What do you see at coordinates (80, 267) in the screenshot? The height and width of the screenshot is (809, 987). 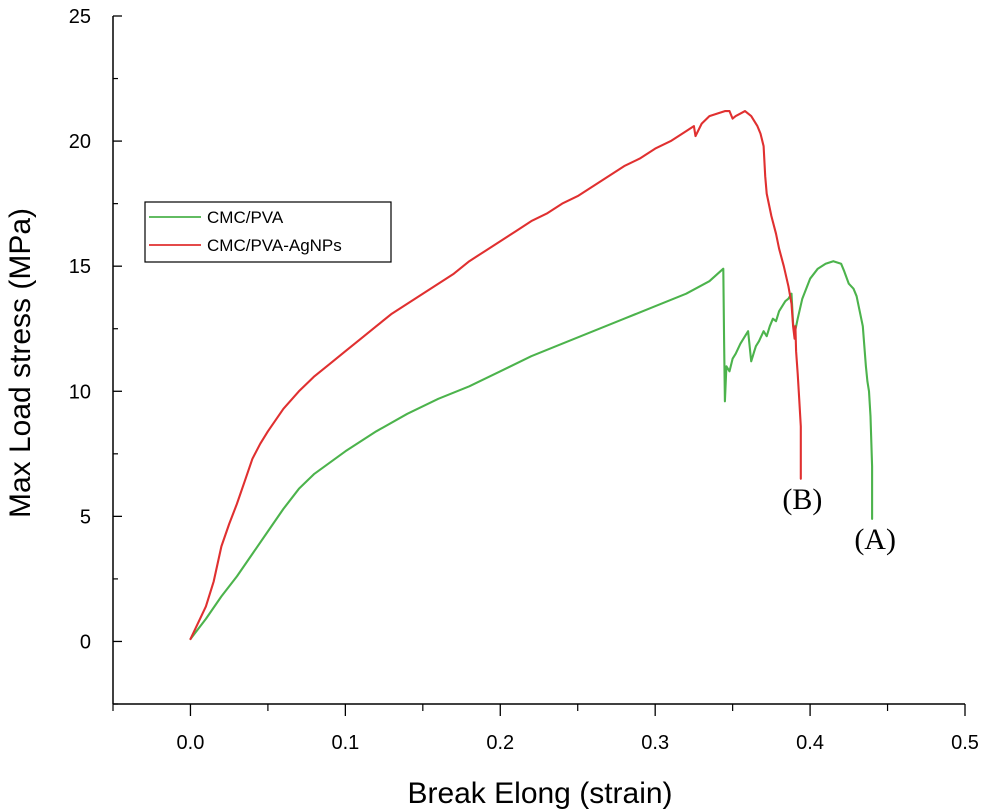 I see `y-tick-label: 15` at bounding box center [80, 267].